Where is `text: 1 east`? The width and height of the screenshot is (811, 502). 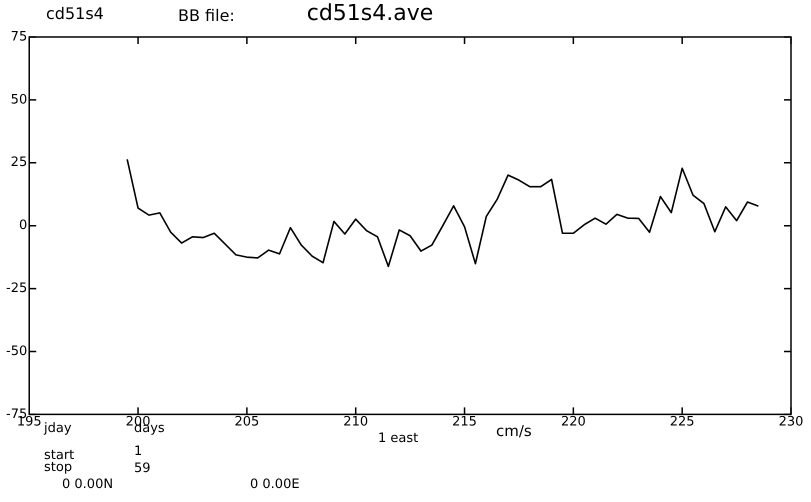
text: 1 east is located at coordinates (398, 438).